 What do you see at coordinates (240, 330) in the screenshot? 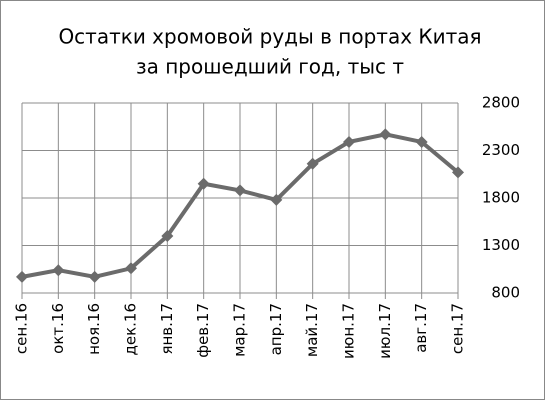
I see `x-tick-label: мар.17` at bounding box center [240, 330].